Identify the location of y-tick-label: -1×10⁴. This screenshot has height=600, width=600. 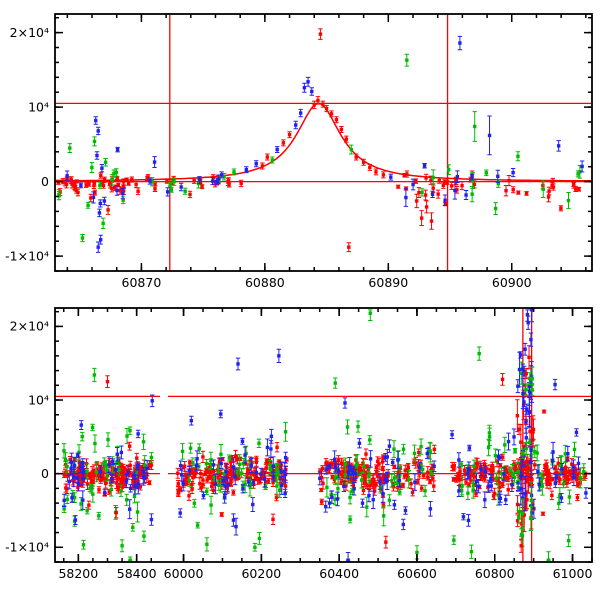
(27, 255).